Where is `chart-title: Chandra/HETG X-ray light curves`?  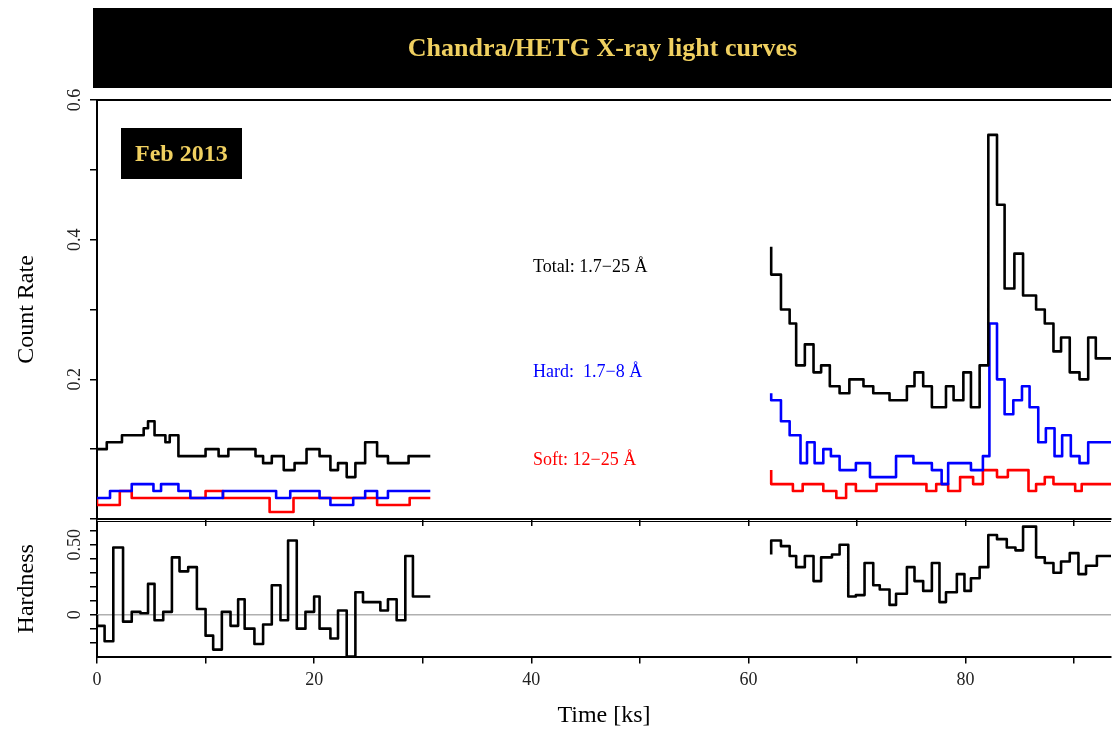
chart-title: Chandra/HETG X-ray light curves is located at coordinates (602, 48).